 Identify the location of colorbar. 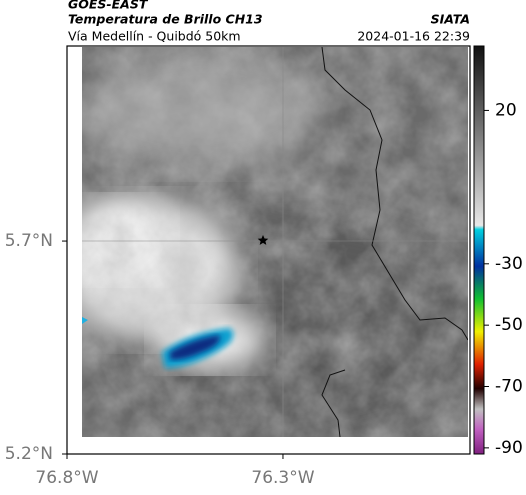
(479, 250).